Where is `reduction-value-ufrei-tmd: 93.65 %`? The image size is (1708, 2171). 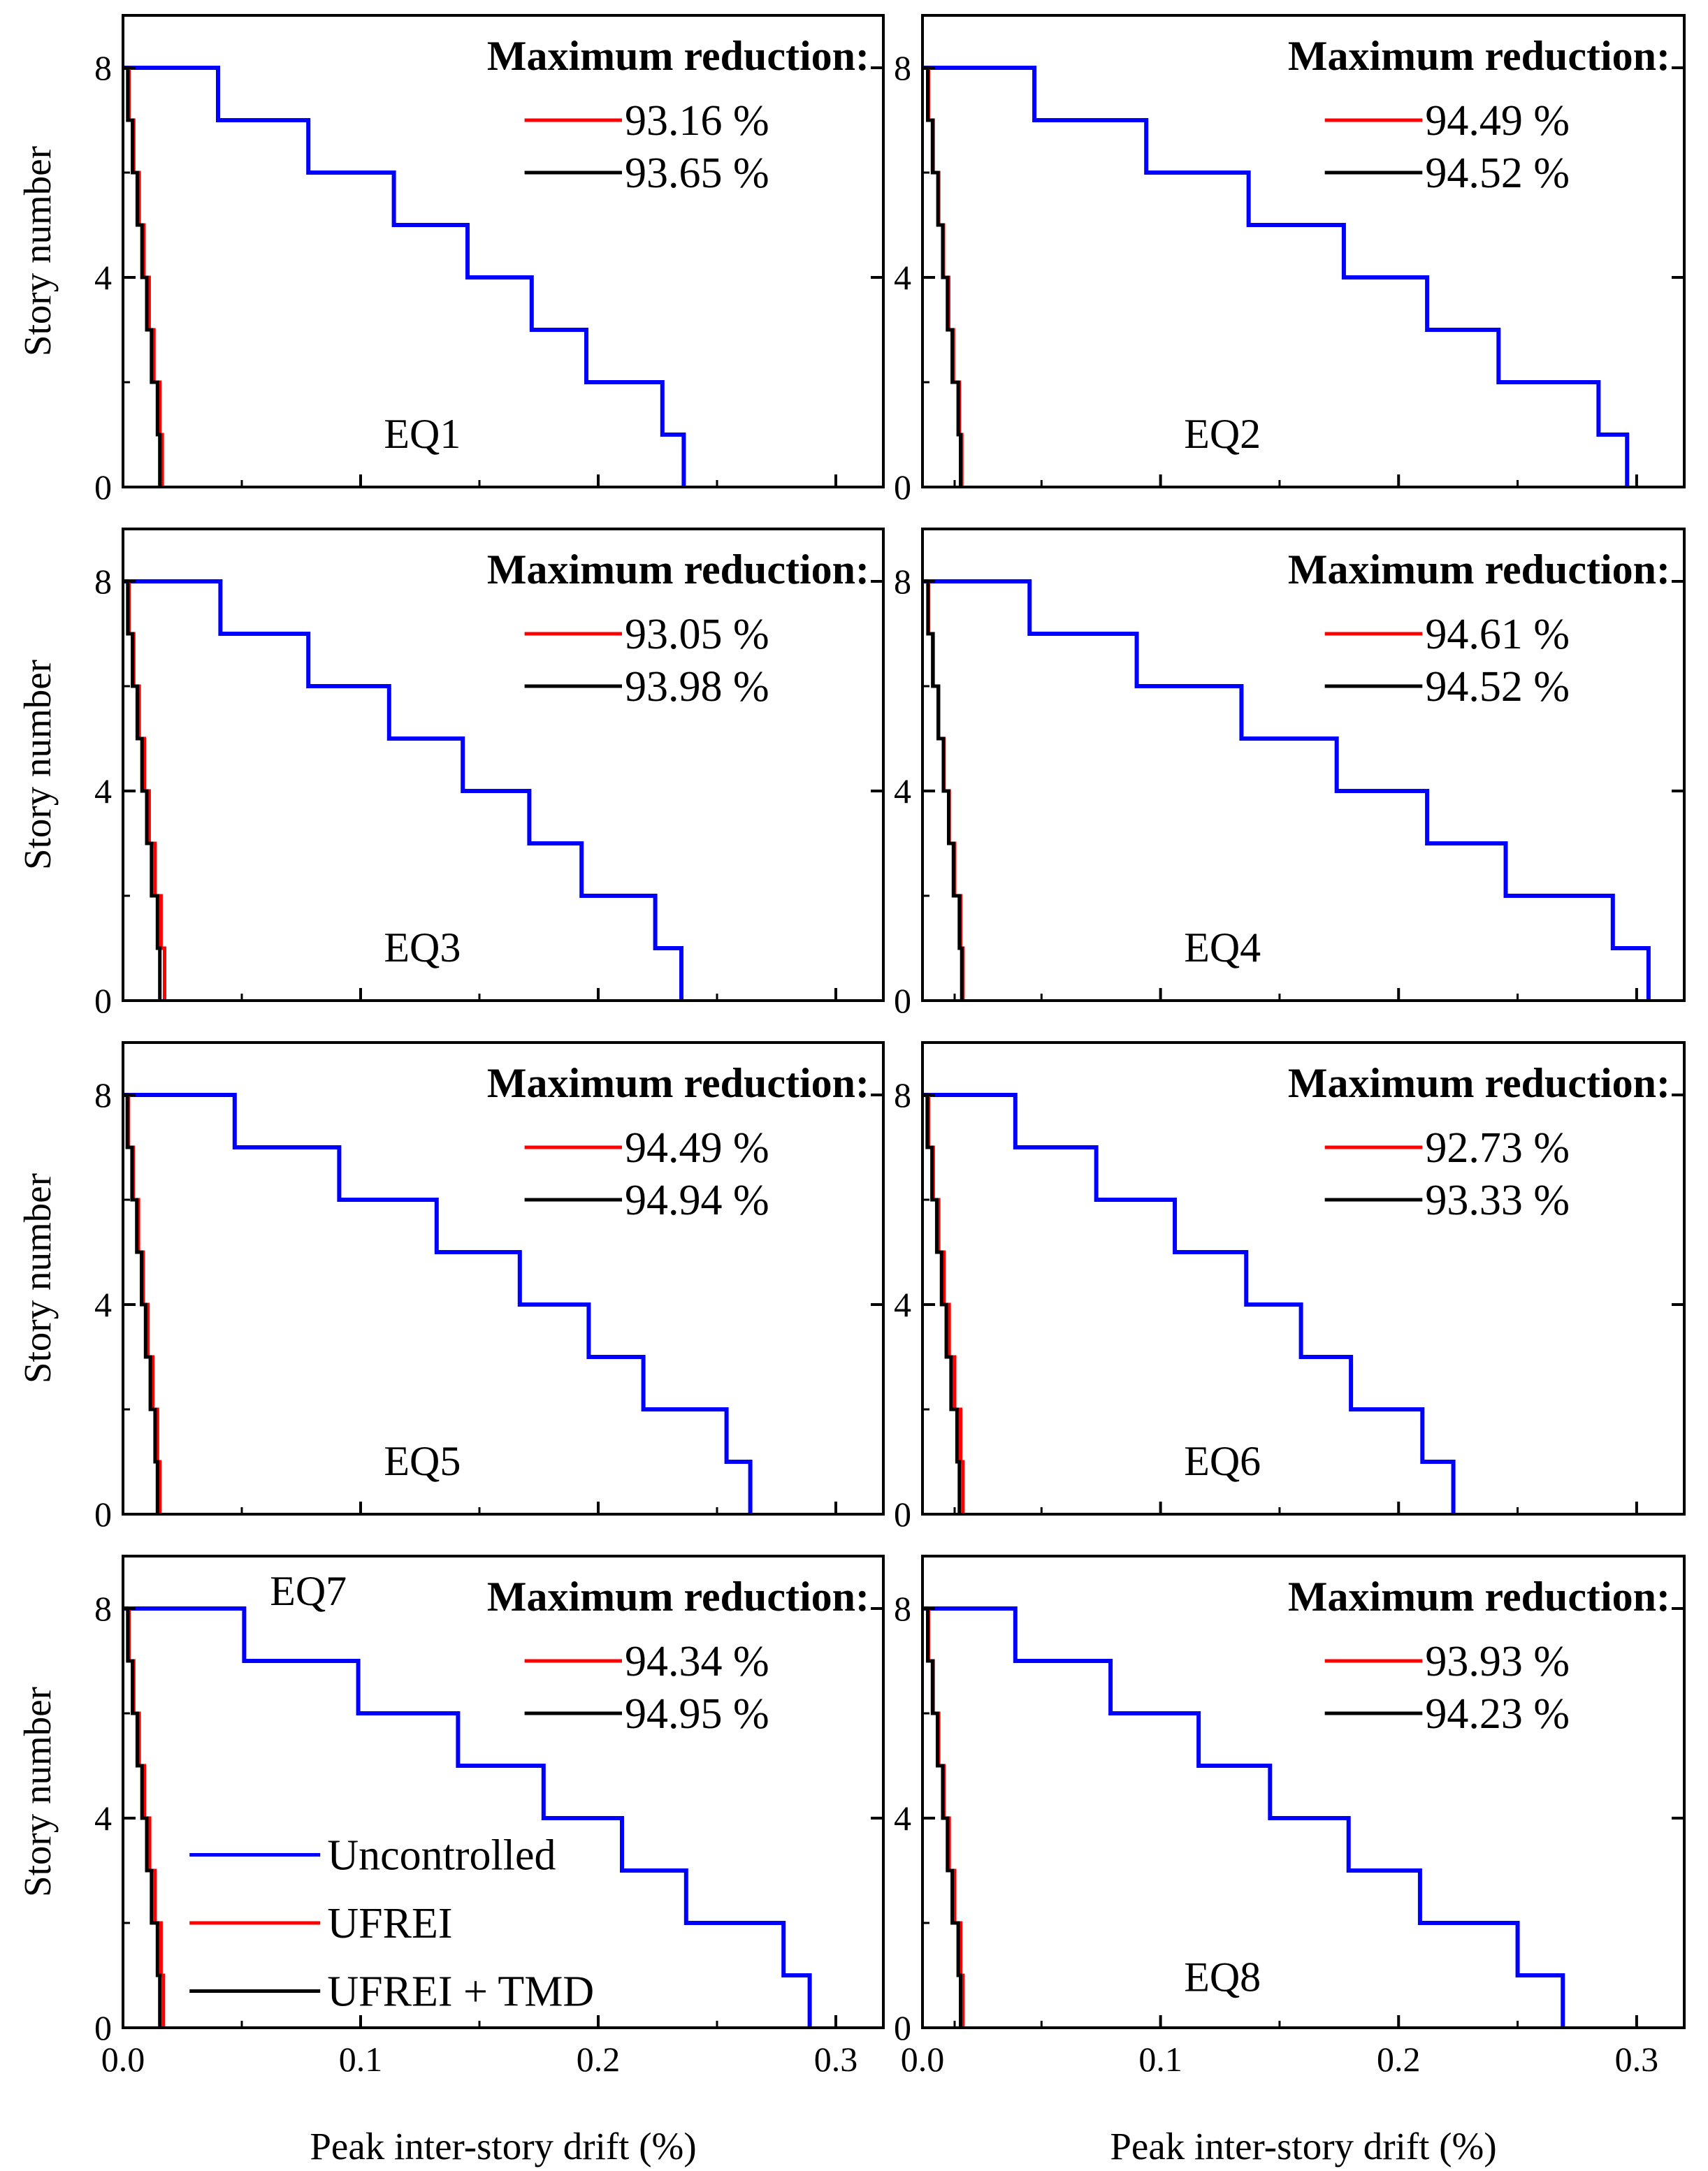
reduction-value-ufrei-tmd: 93.65 % is located at coordinates (697, 173).